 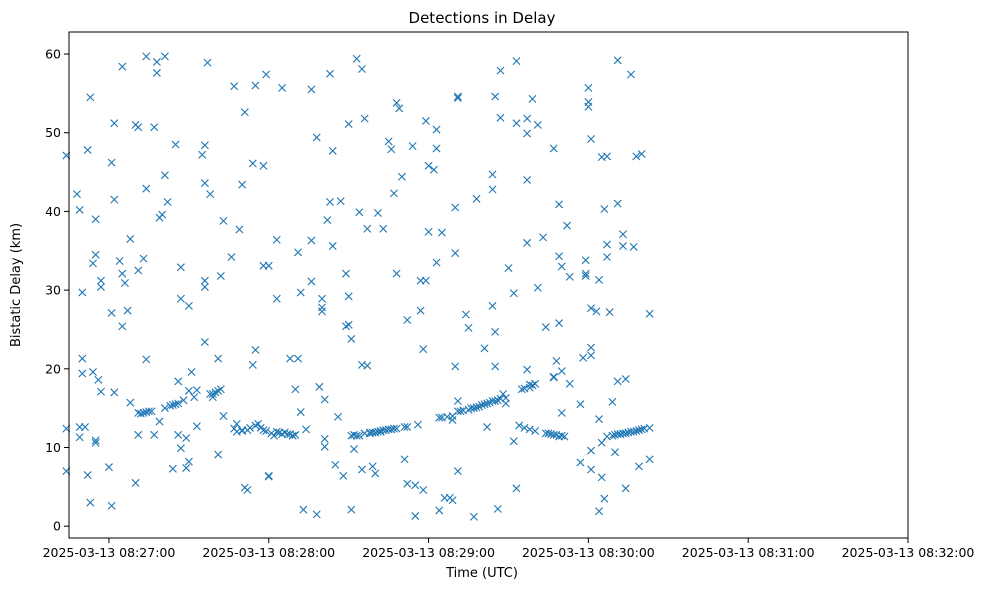 What do you see at coordinates (482, 18) in the screenshot?
I see `chart-title: Detections in Delay` at bounding box center [482, 18].